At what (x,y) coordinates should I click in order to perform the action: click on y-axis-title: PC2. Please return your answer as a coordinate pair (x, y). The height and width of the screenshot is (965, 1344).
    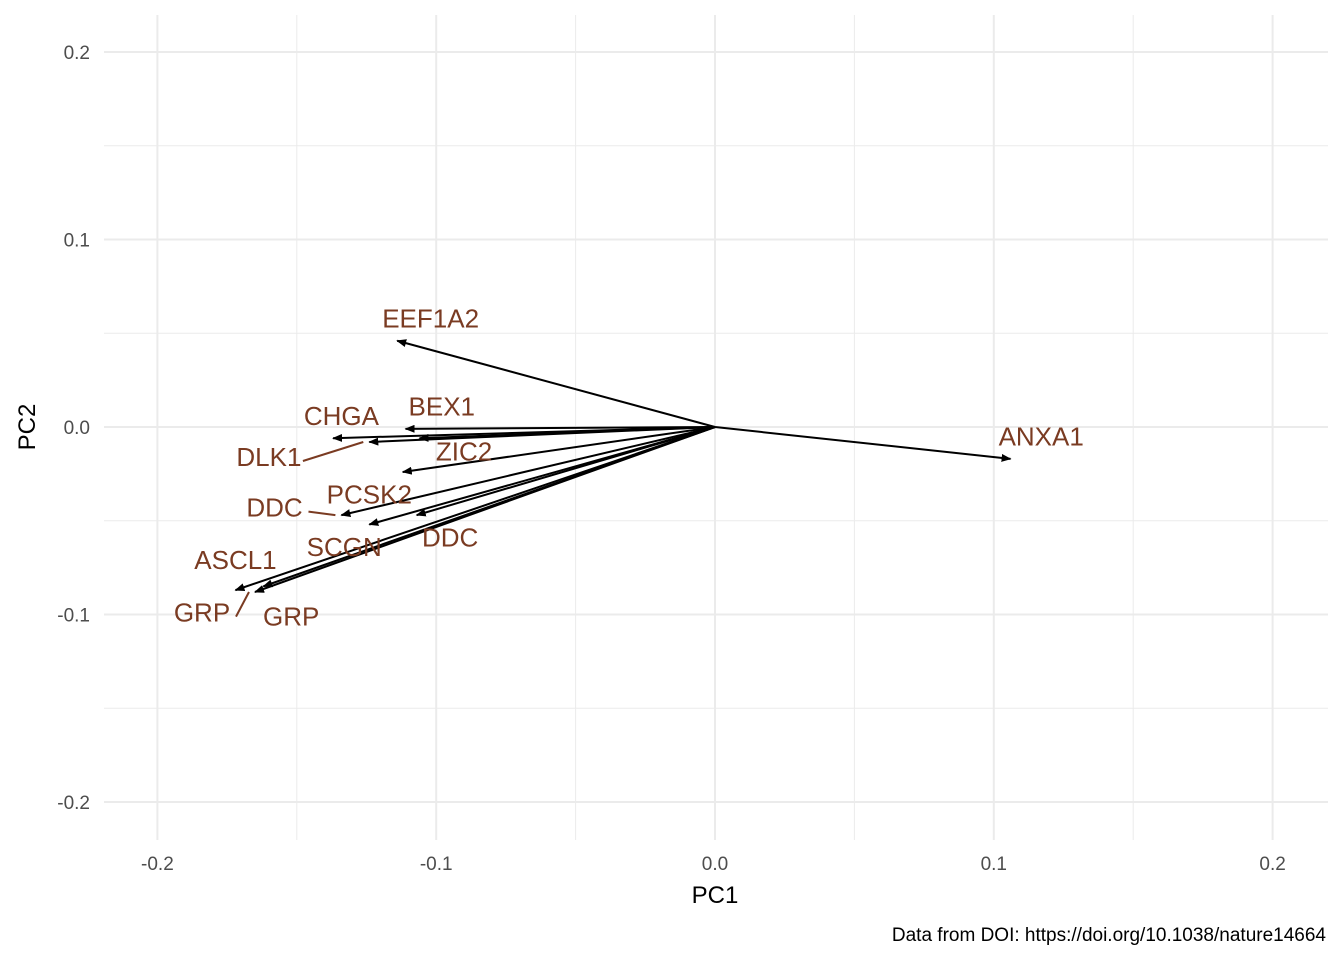
    Looking at the image, I should click on (27, 427).